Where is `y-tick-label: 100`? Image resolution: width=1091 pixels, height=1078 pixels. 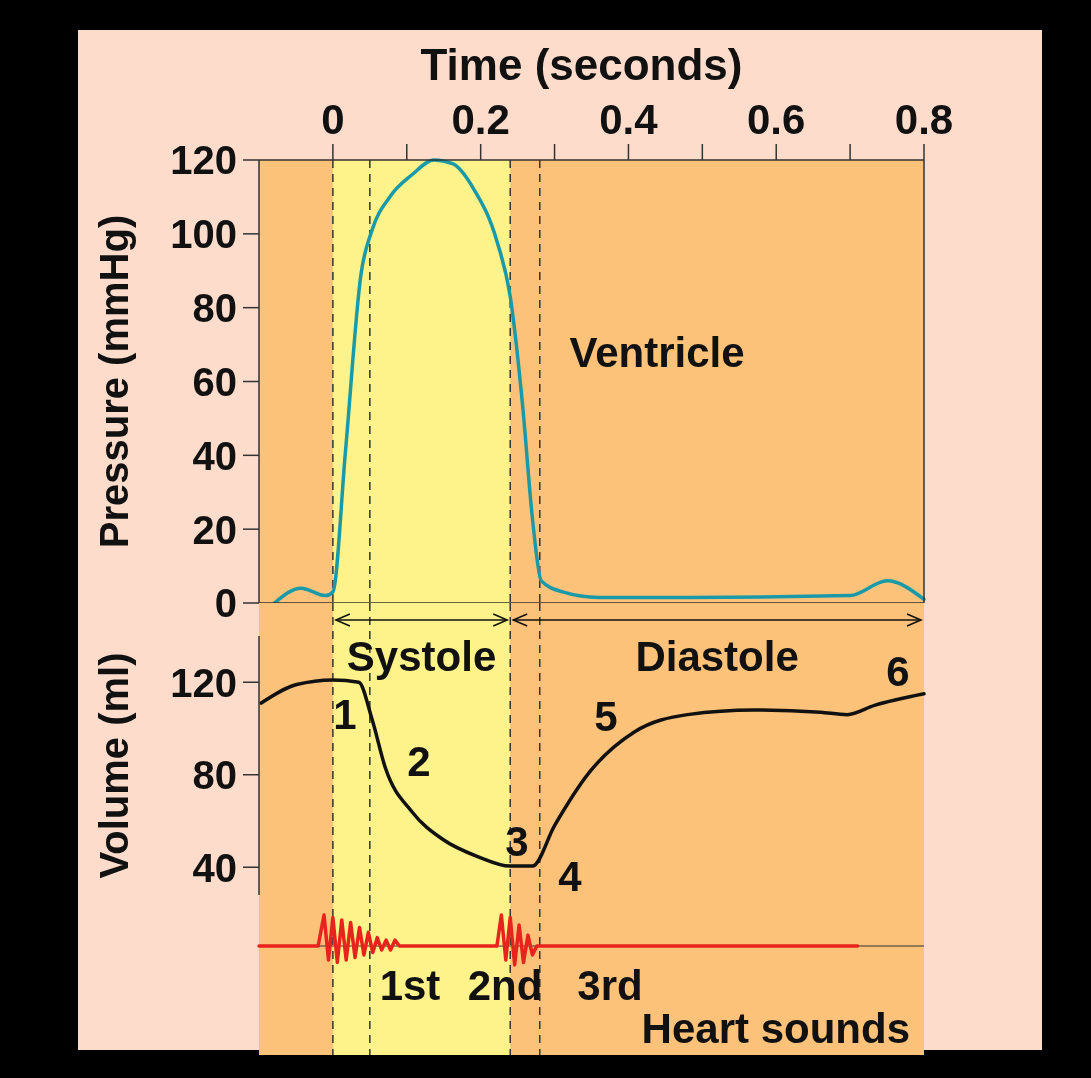
y-tick-label: 100 is located at coordinates (203, 234).